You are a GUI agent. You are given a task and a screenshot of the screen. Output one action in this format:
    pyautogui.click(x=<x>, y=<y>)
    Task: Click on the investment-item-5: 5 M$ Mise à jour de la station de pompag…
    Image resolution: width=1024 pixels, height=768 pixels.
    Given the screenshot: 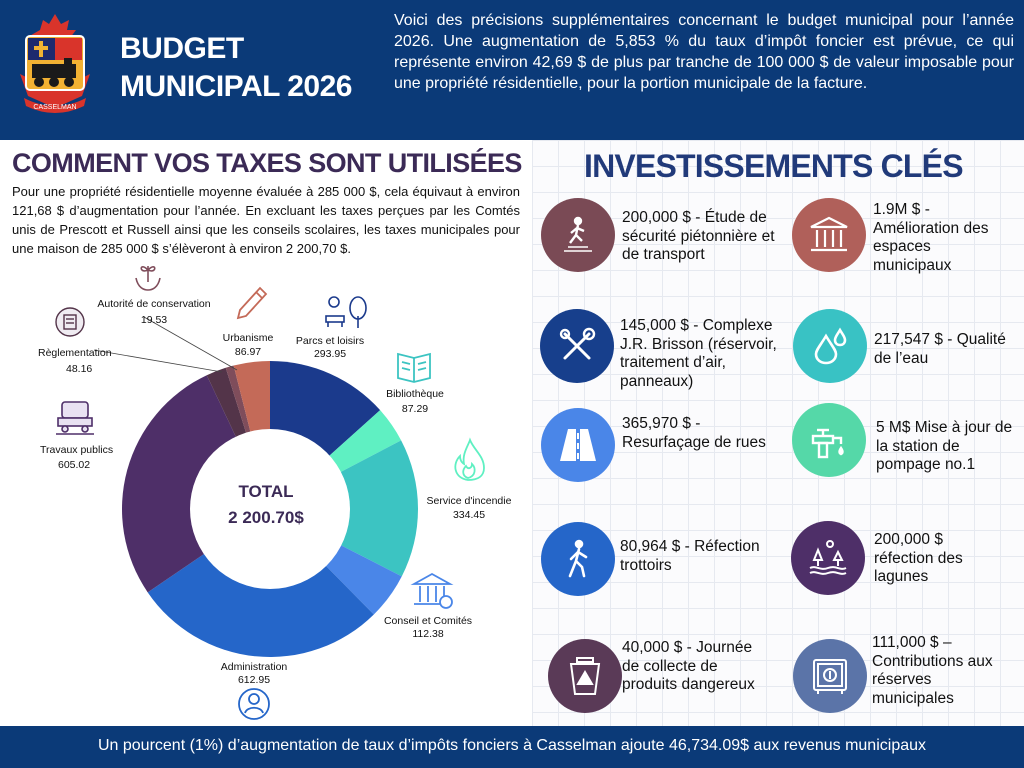 What is the action you would take?
    pyautogui.click(x=944, y=446)
    